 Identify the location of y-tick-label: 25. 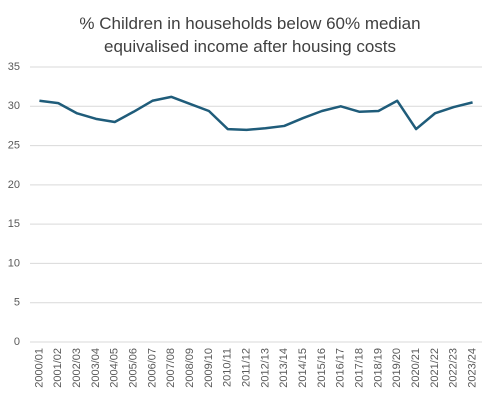
(14, 145).